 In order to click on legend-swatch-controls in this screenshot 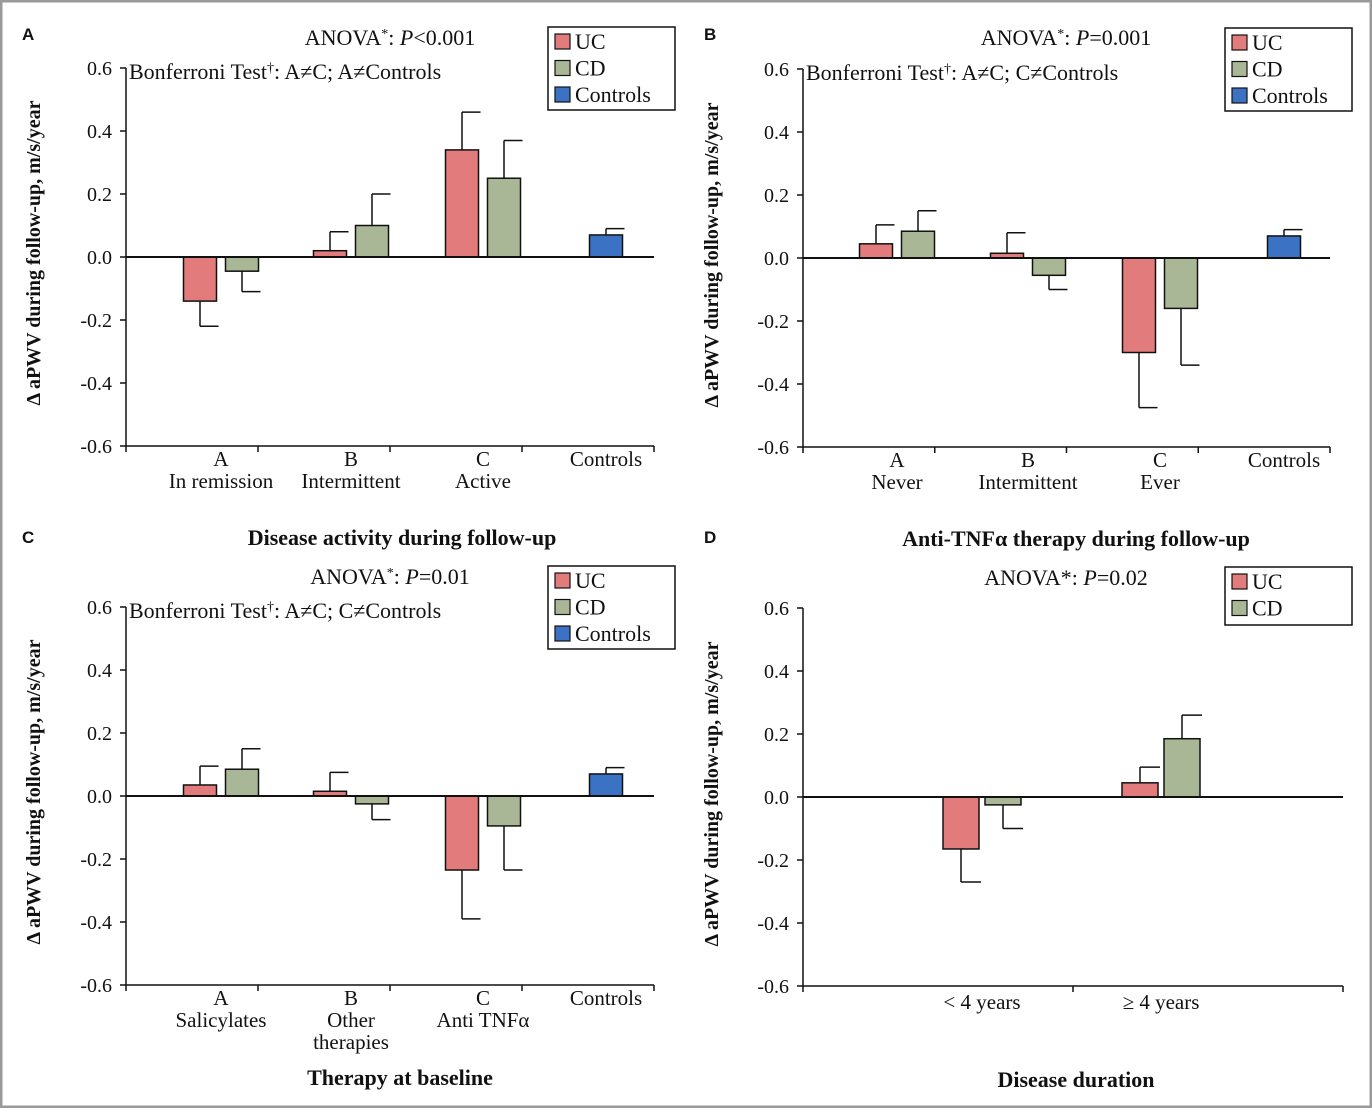, I will do `click(562, 94)`.